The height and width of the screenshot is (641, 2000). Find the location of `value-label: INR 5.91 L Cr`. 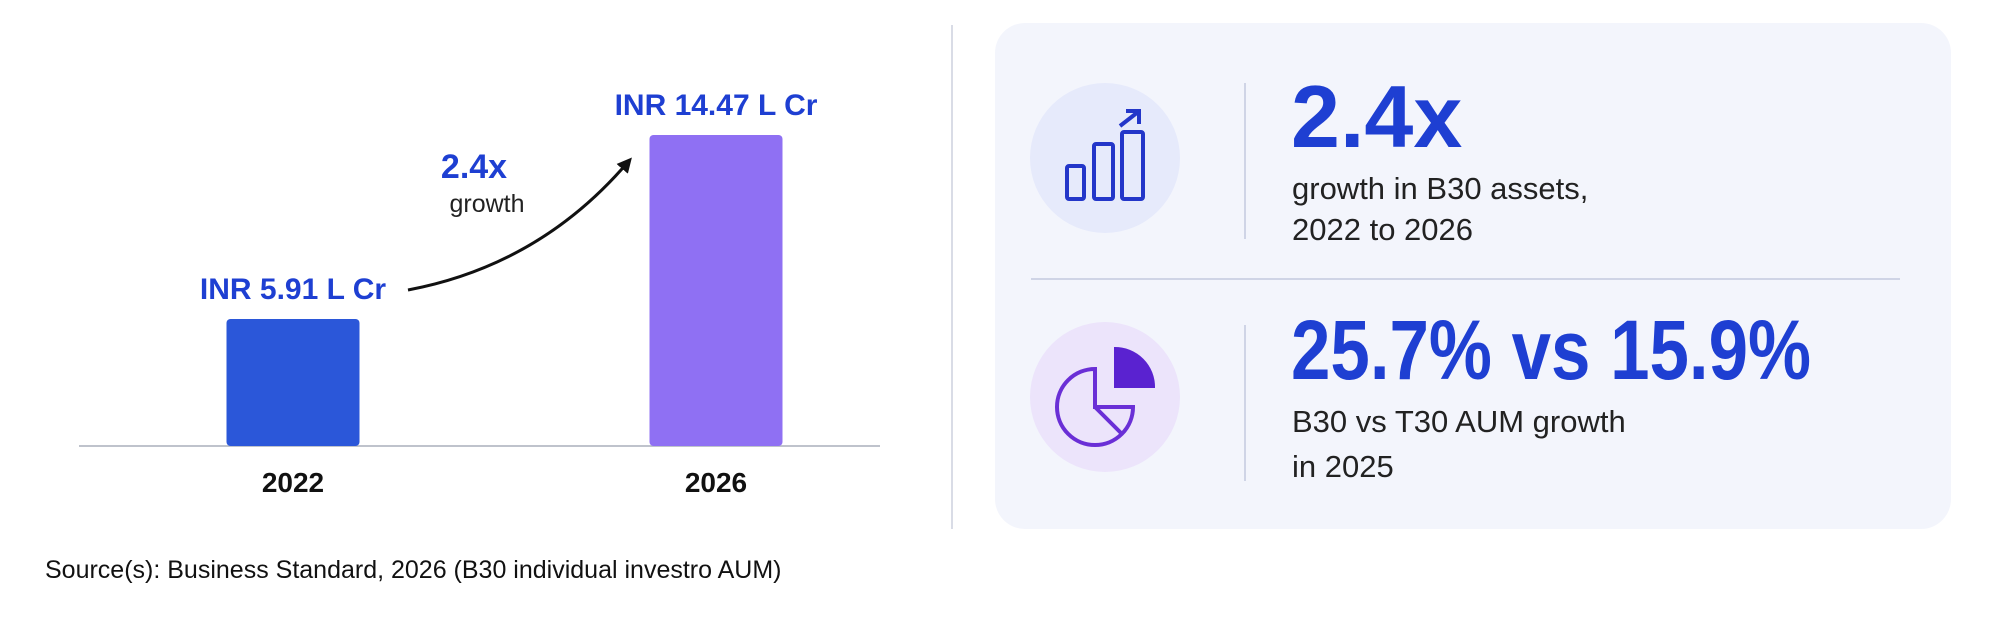

value-label: INR 5.91 L Cr is located at coordinates (293, 289).